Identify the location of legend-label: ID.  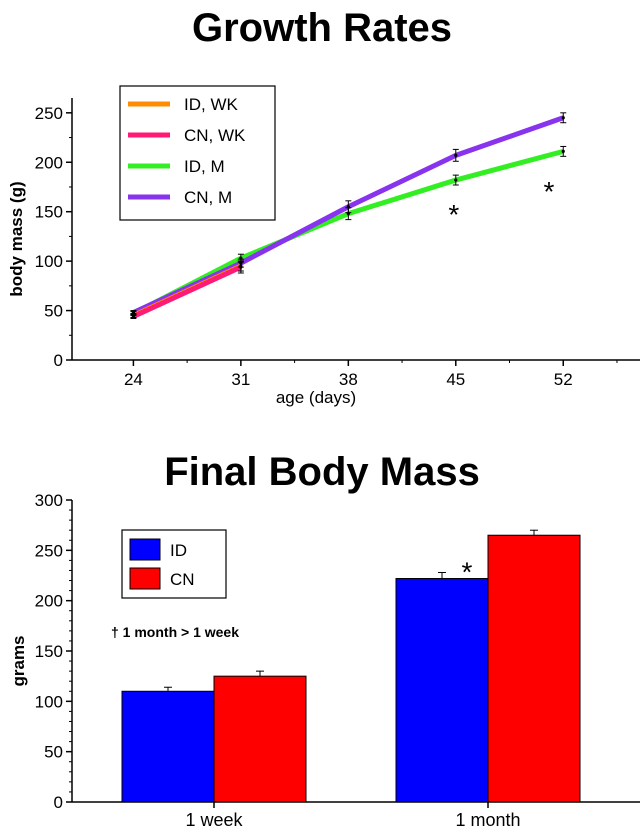
(178, 550).